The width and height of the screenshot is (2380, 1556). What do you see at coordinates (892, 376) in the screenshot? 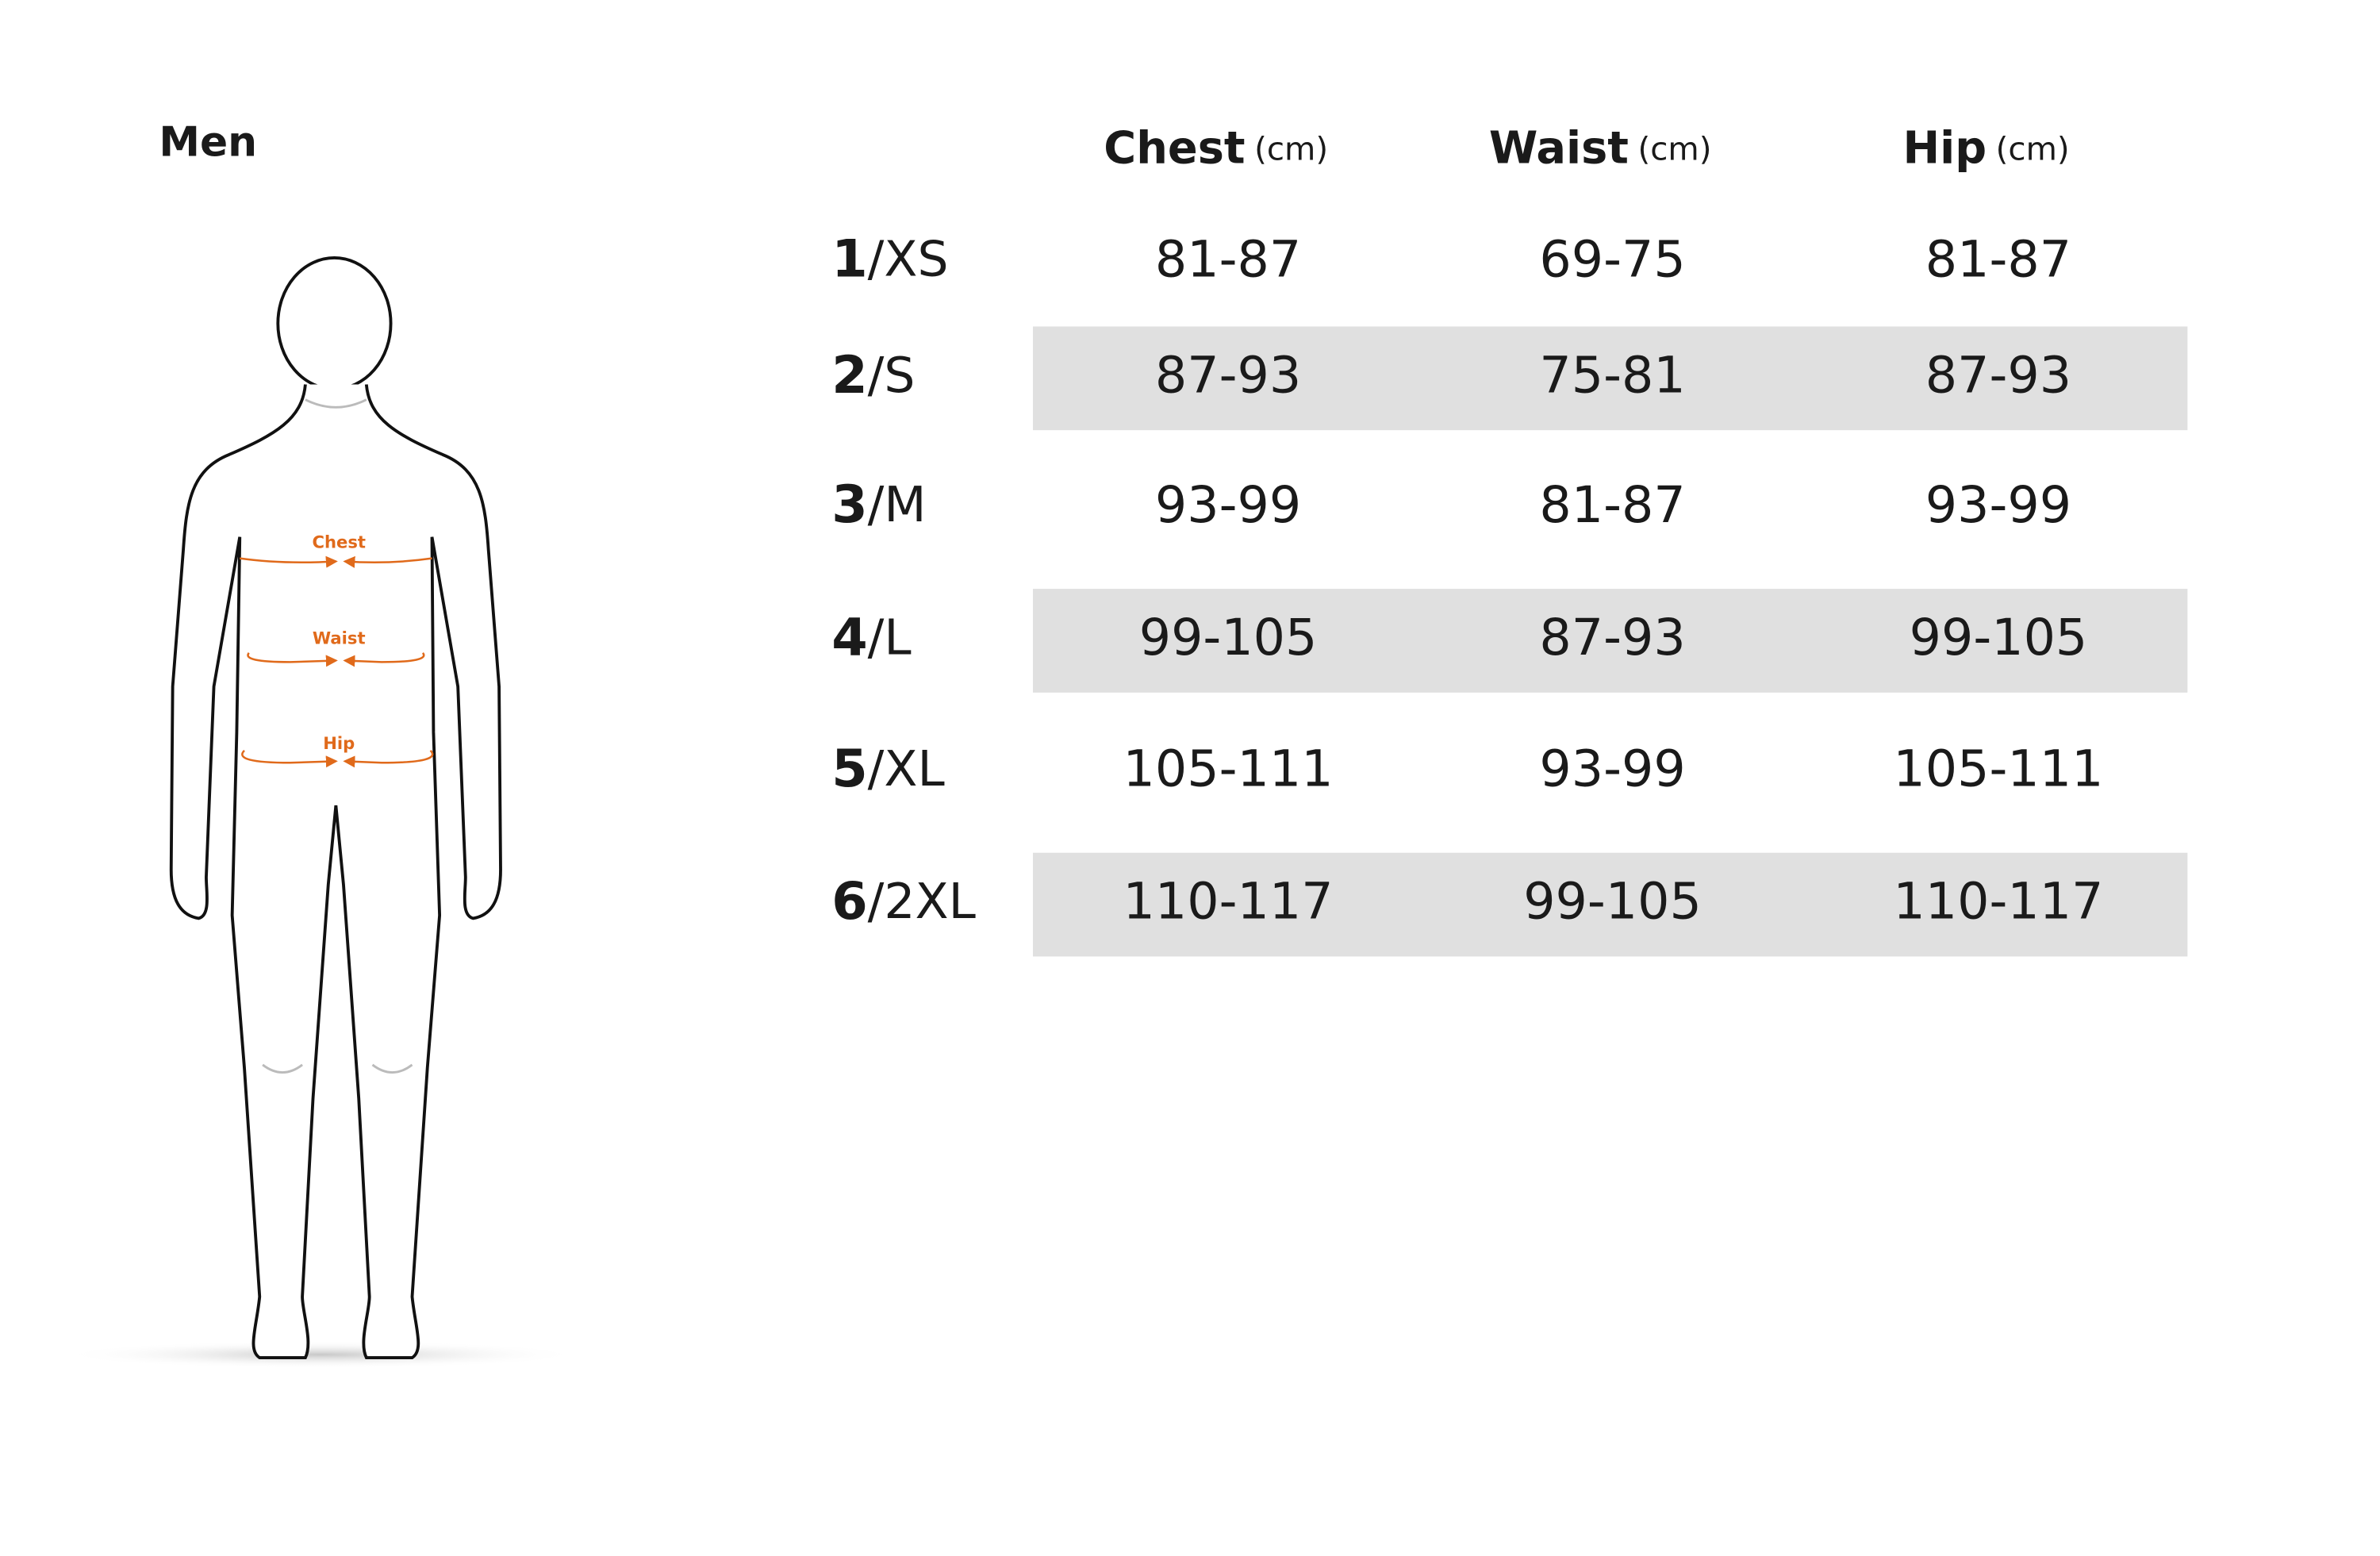
I see `size-name: /S` at bounding box center [892, 376].